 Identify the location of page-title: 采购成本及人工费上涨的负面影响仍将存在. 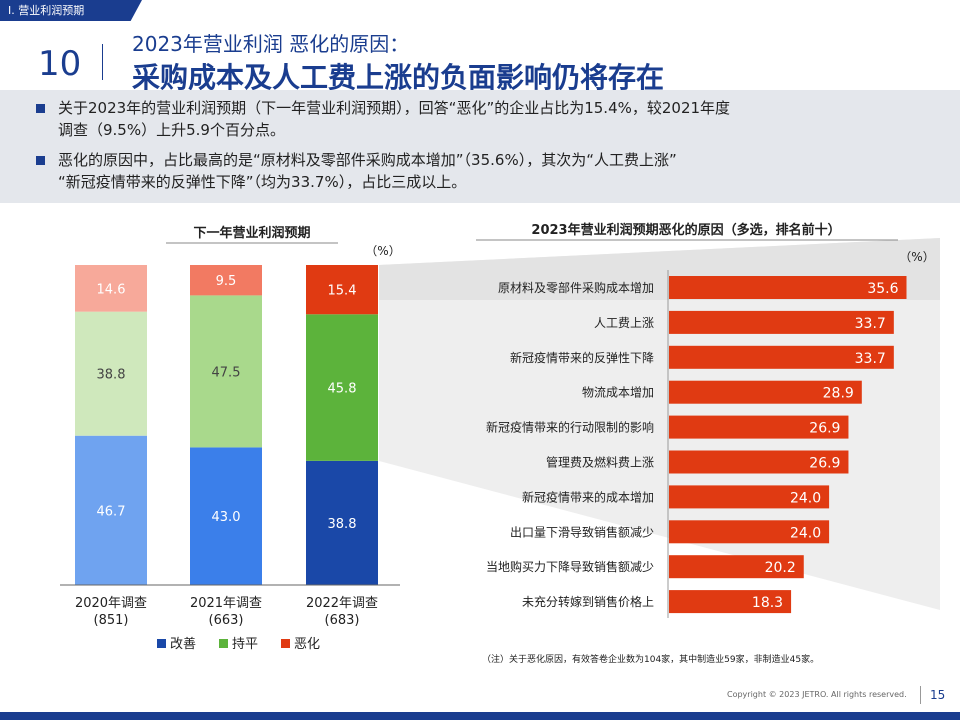
(398, 77).